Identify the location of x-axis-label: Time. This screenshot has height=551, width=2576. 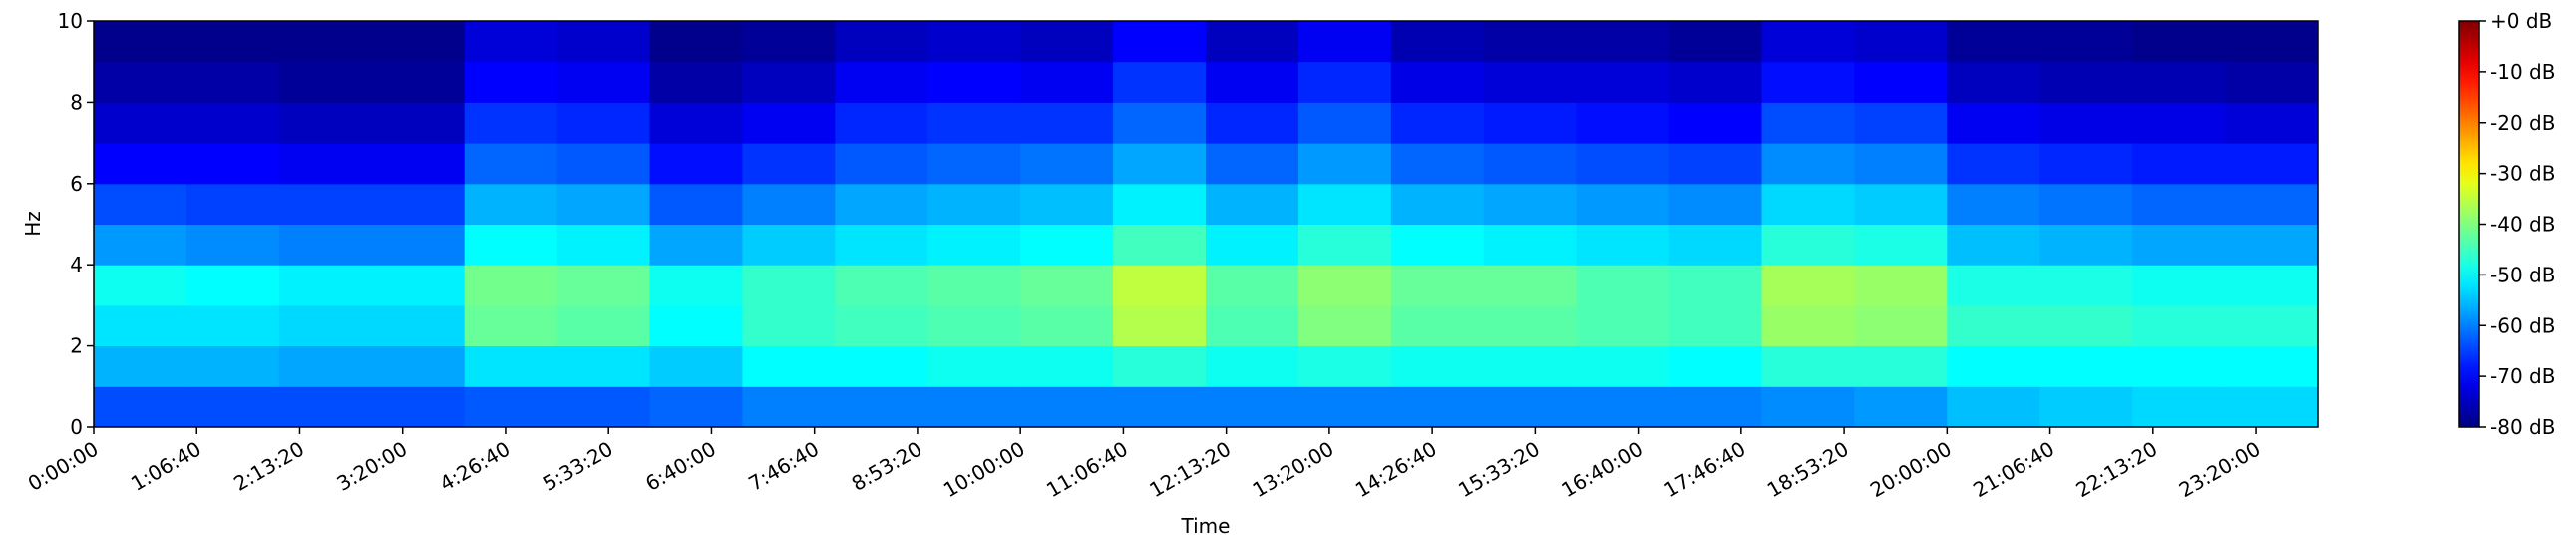
(1206, 526).